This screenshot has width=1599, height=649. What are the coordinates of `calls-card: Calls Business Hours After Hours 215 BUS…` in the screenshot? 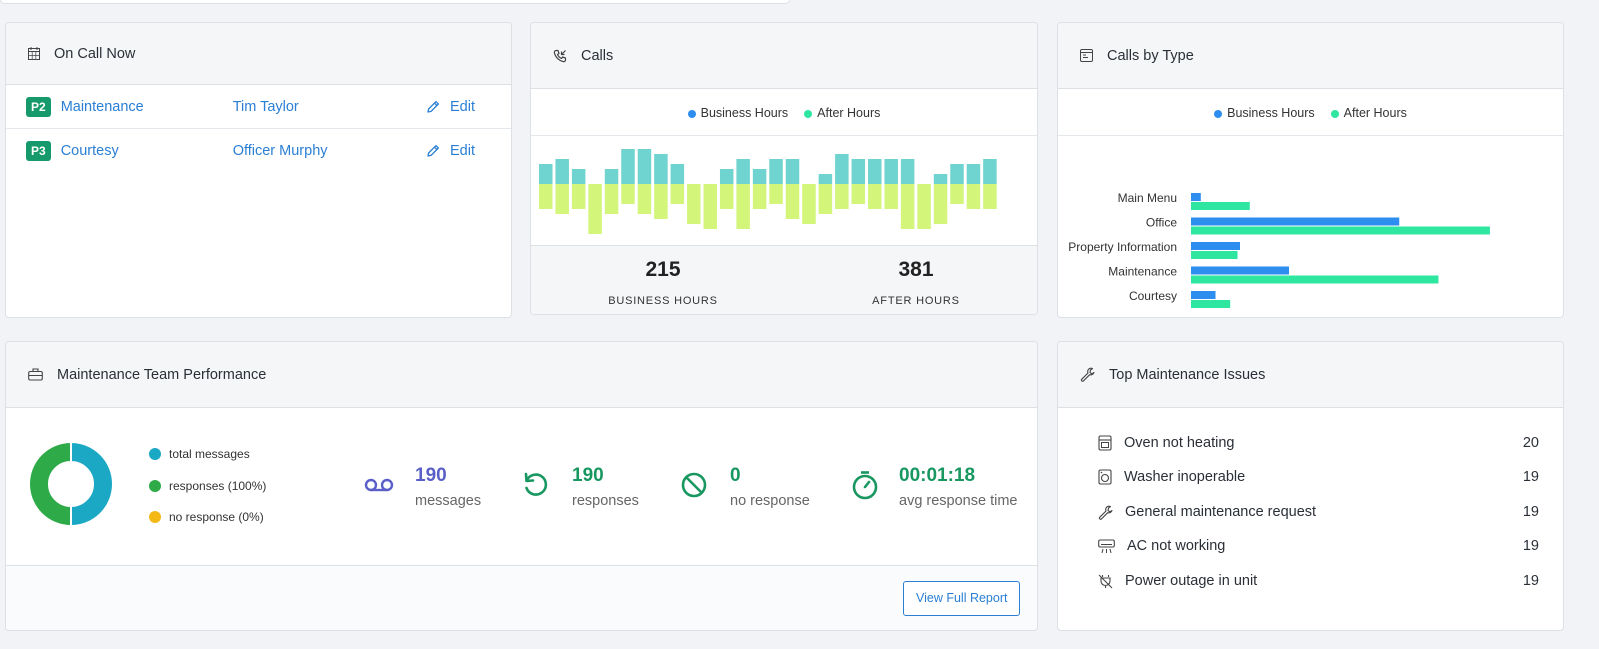 It's located at (784, 168).